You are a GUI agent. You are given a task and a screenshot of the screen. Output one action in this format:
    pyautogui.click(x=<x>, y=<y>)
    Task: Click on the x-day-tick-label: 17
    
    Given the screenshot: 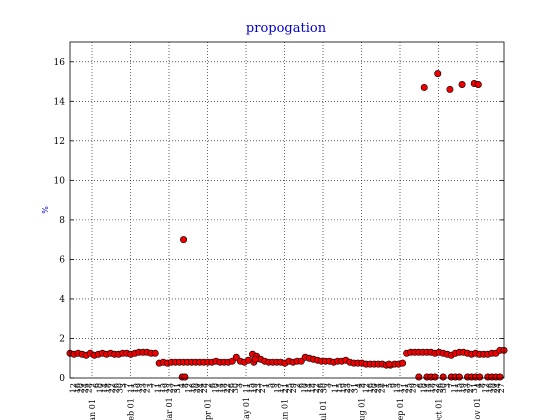 What is the action you would take?
    pyautogui.click(x=401, y=388)
    